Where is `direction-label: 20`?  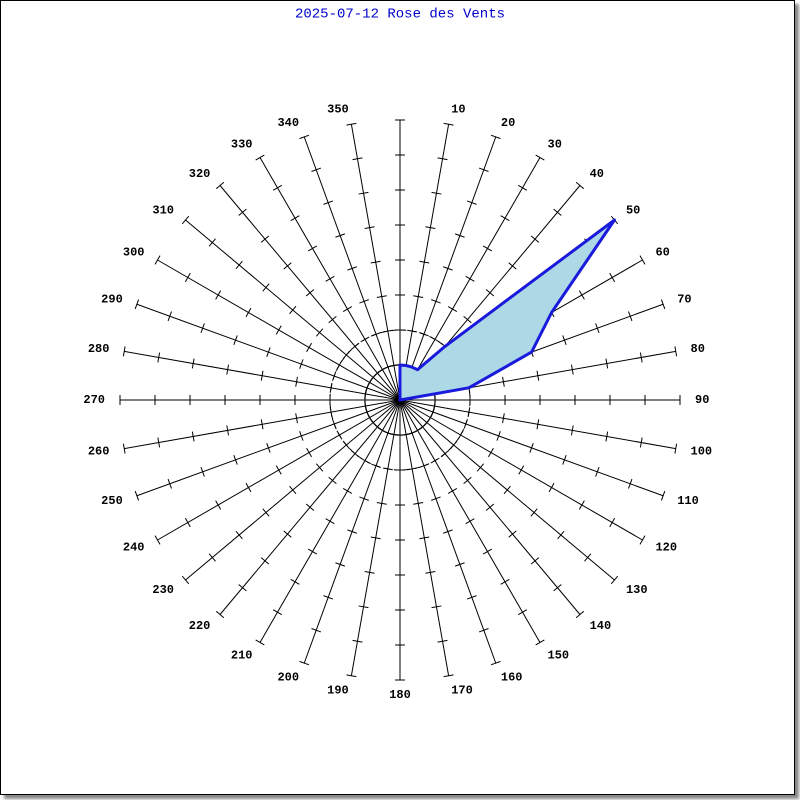 direction-label: 20 is located at coordinates (508, 123).